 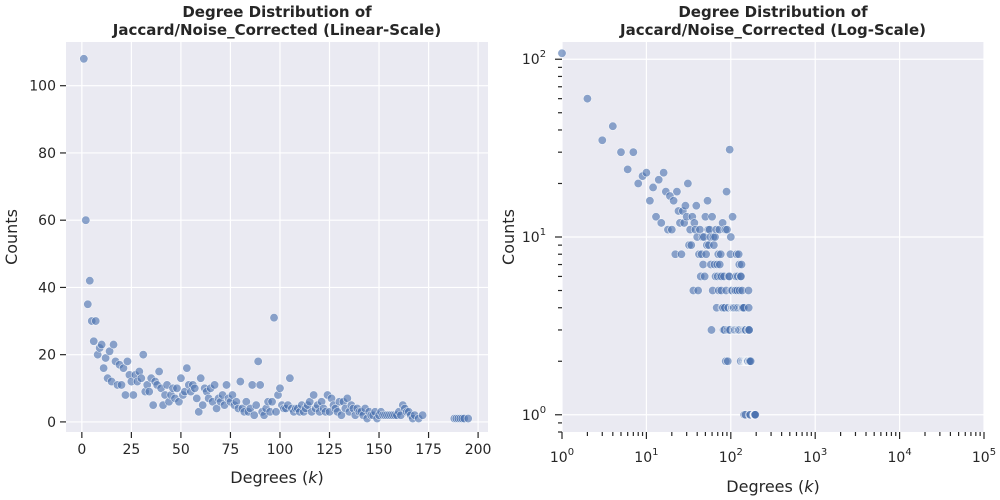 I want to click on log-x-tick-label: 10³, so click(x=815, y=456).